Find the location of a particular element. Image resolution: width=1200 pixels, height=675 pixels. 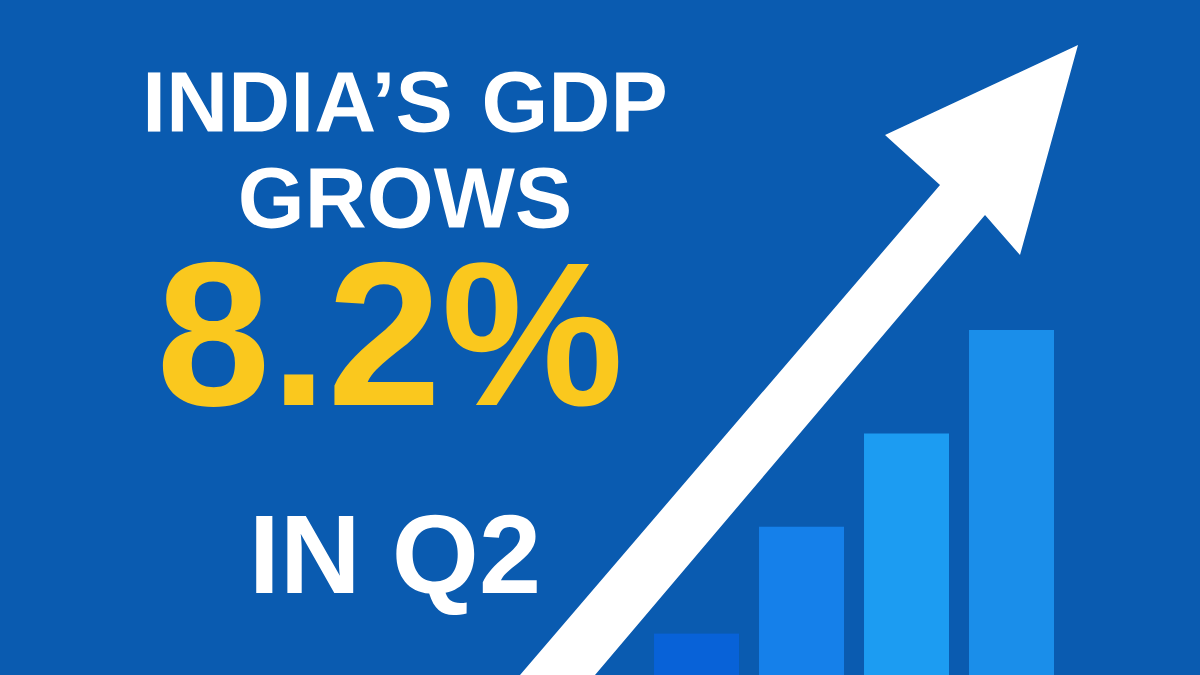

chart-subtitle: 8.2% is located at coordinates (390, 334).